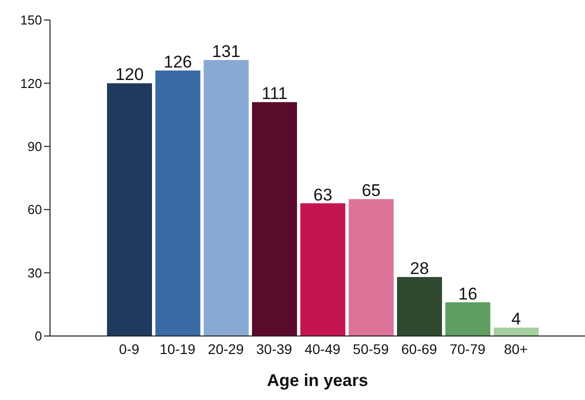 The width and height of the screenshot is (585, 400). I want to click on x-tick-label: 70-79, so click(468, 348).